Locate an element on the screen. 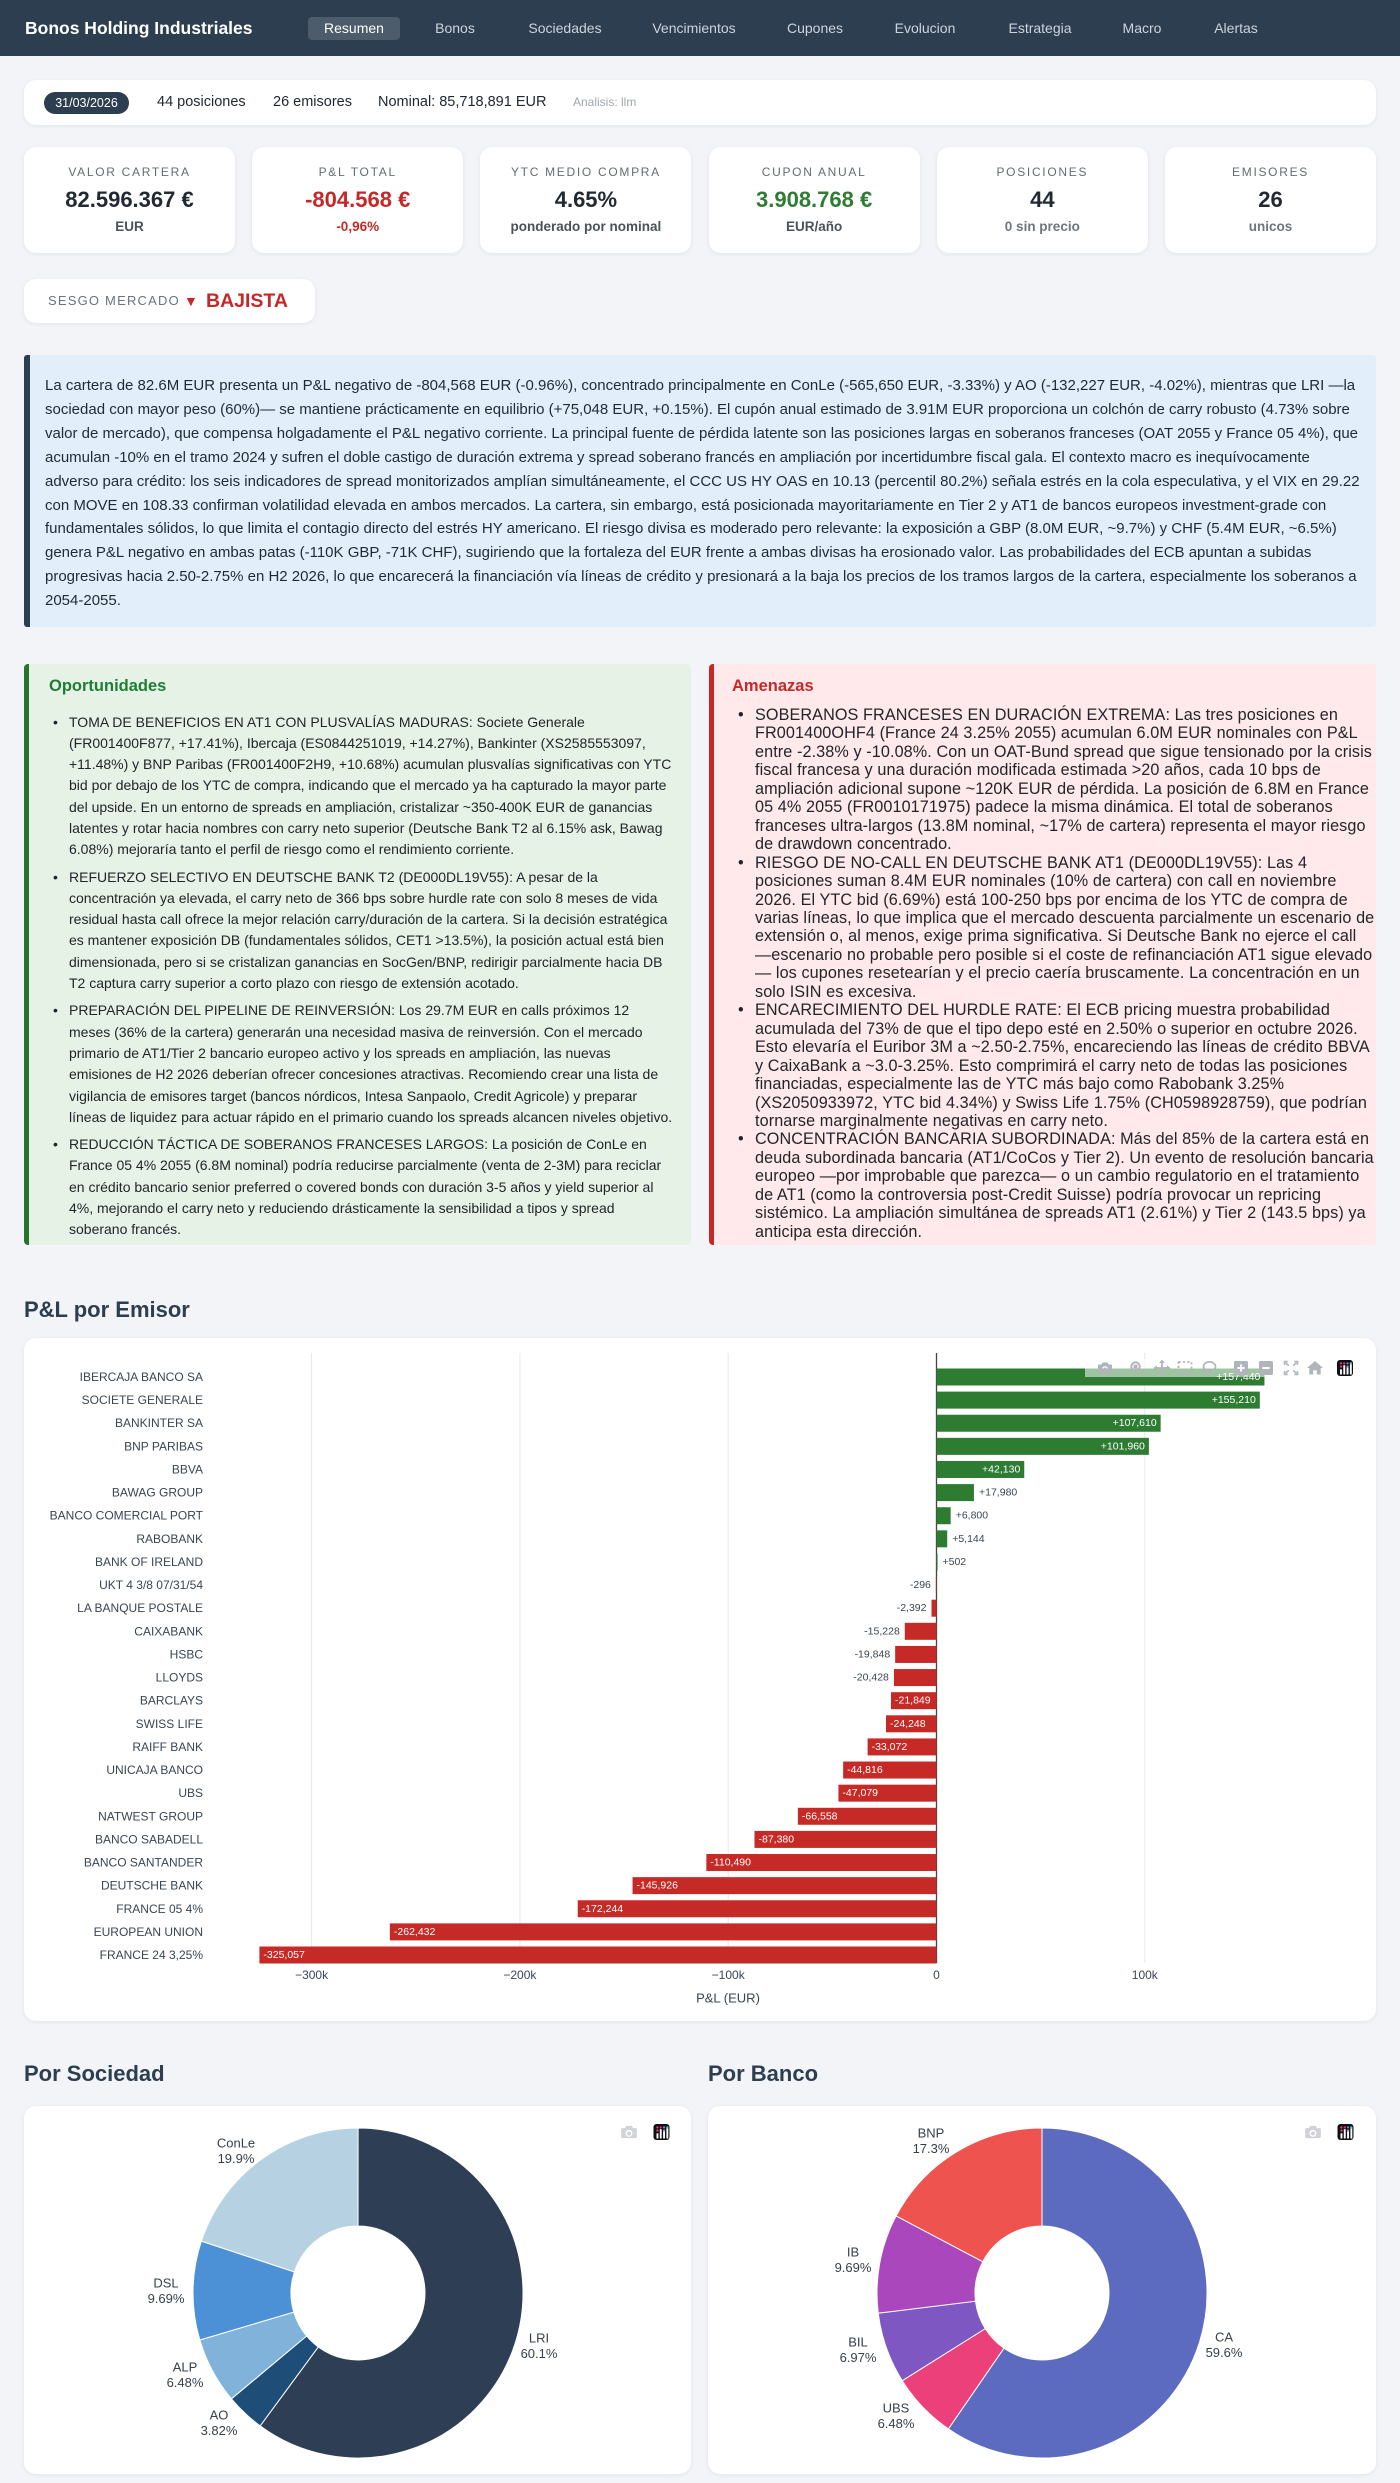 This screenshot has width=1400, height=2483. svg-text: DSL is located at coordinates (165, 2283).